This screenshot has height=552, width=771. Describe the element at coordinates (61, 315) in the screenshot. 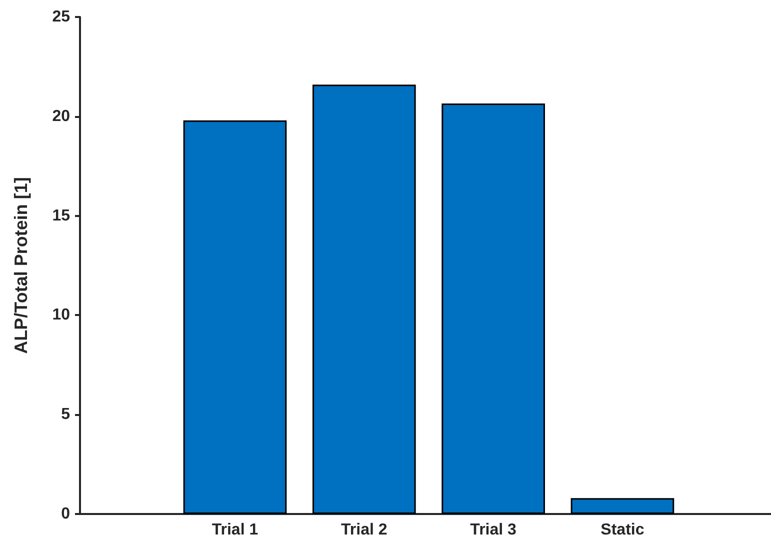

I see `y-tick-label: 10` at that location.